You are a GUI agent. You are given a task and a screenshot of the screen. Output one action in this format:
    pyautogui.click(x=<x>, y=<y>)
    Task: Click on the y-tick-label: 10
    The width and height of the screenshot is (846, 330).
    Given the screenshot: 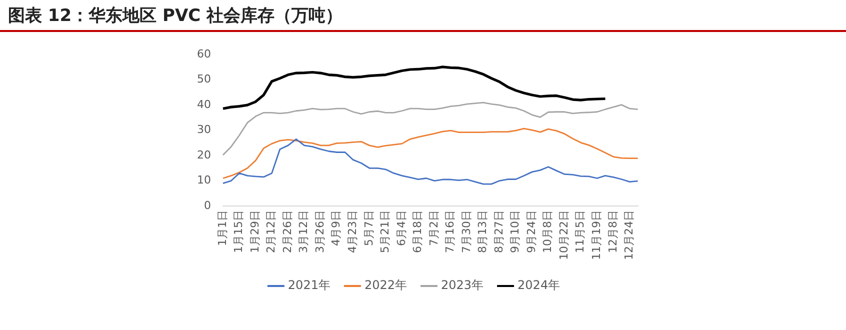 What is the action you would take?
    pyautogui.click(x=203, y=180)
    